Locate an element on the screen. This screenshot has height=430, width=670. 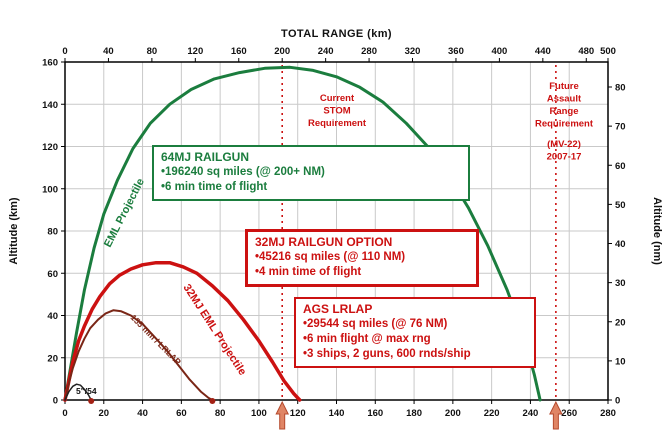
svg-text: 480 is located at coordinates (586, 51).